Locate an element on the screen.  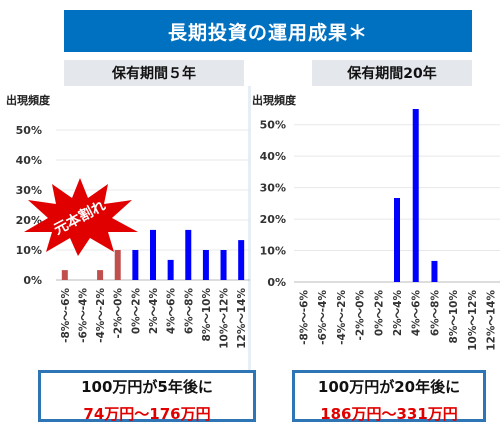
principal-loss-burst: 元本割れ is located at coordinates (81, 217).